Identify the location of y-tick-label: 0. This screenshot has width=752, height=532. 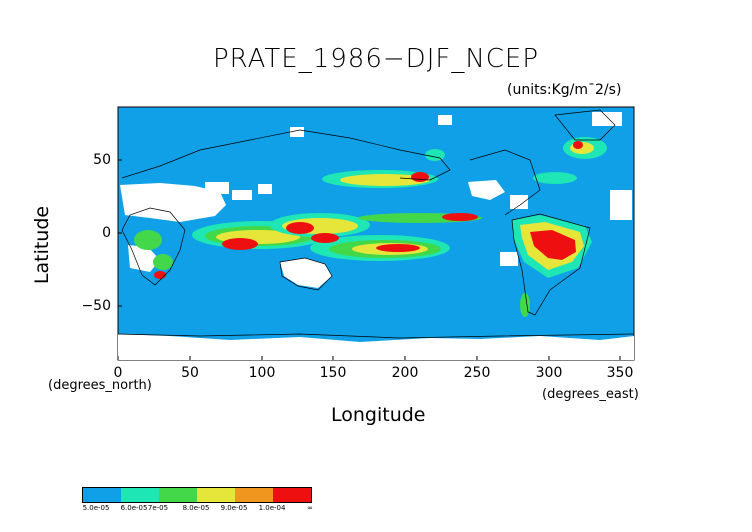
(106, 233).